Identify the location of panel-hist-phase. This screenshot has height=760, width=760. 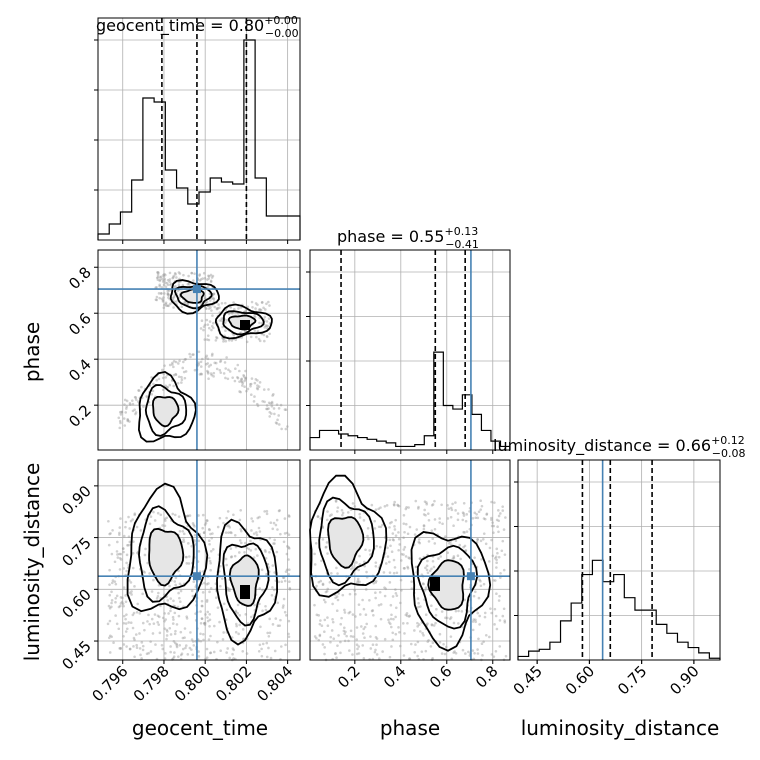
(410, 350).